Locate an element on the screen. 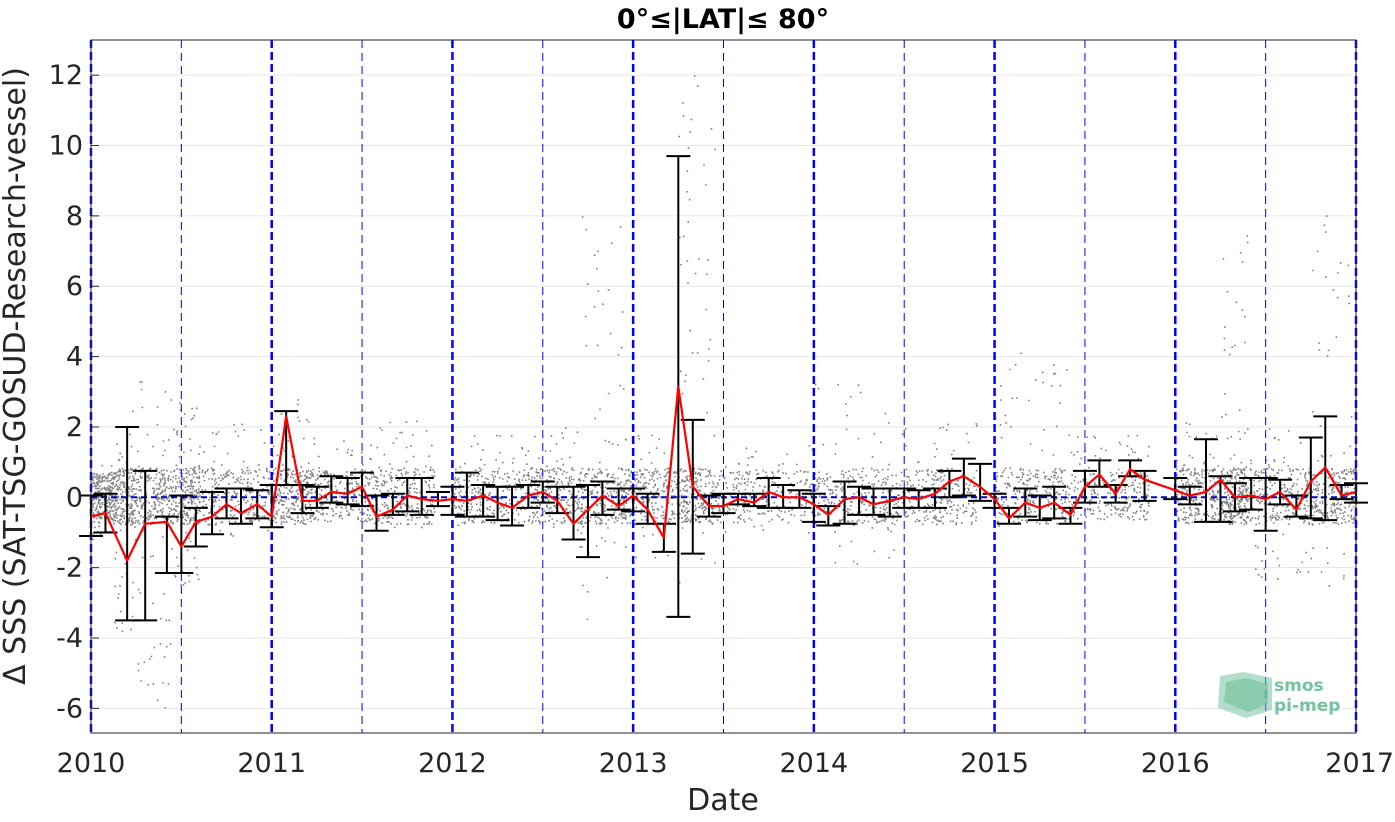 The width and height of the screenshot is (1395, 822). logo-shape is located at coordinates (1245, 695).